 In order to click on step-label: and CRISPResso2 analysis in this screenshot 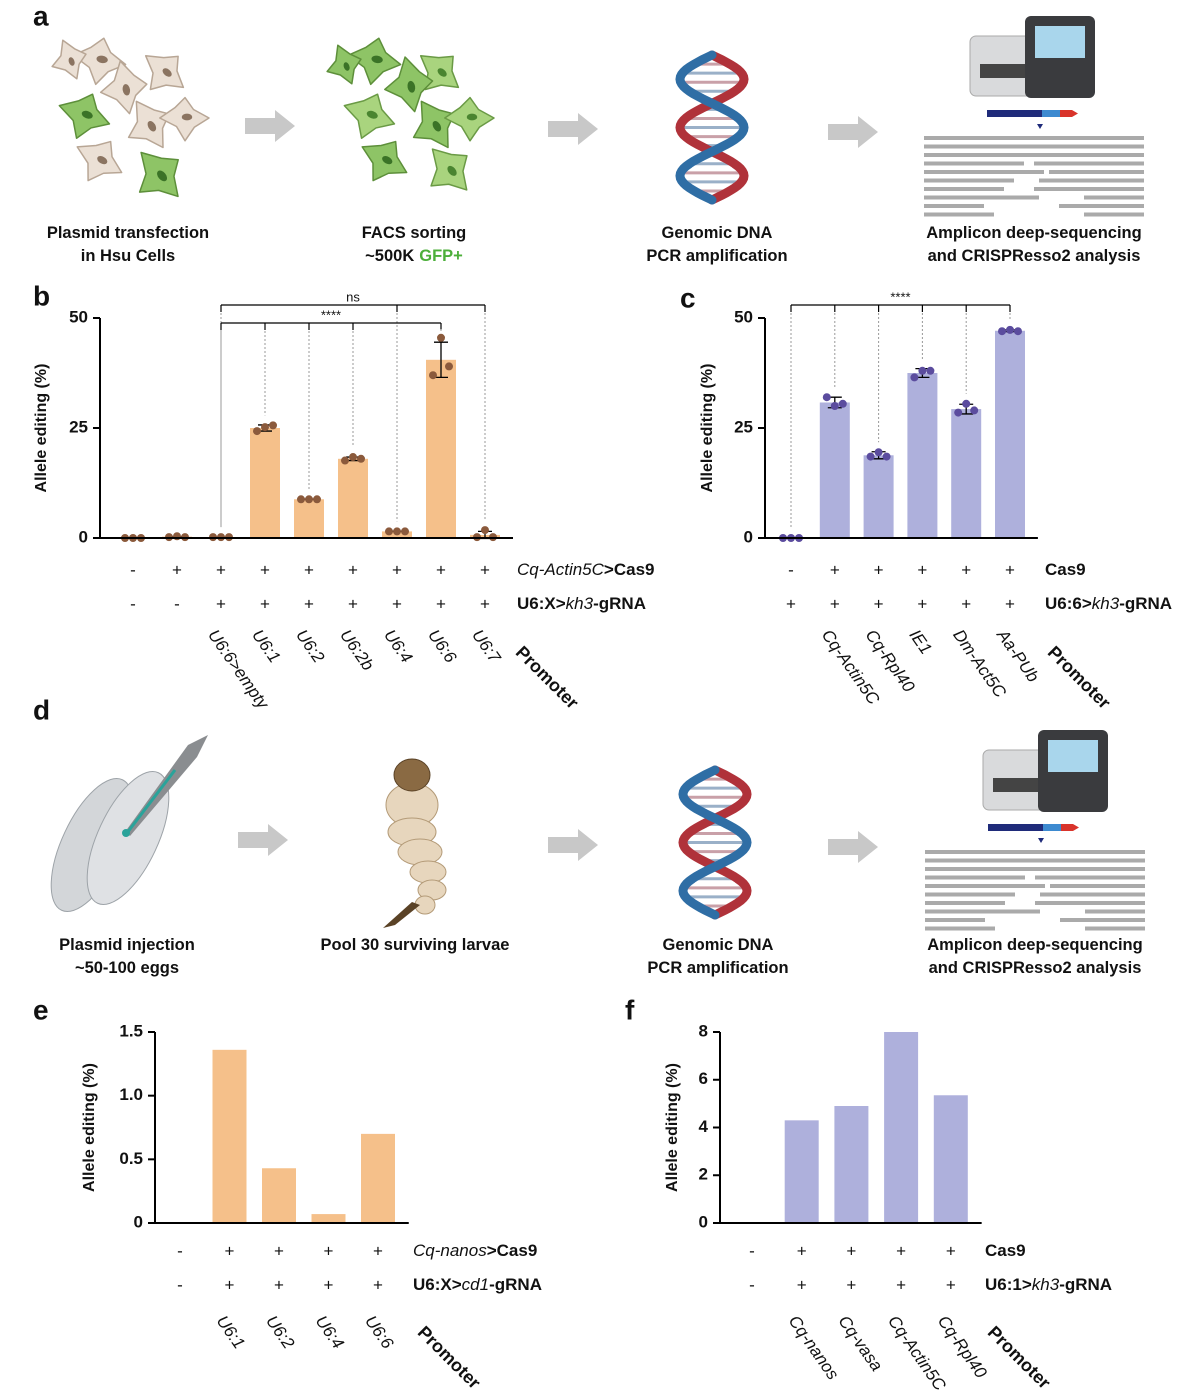, I will do `click(1034, 256)`.